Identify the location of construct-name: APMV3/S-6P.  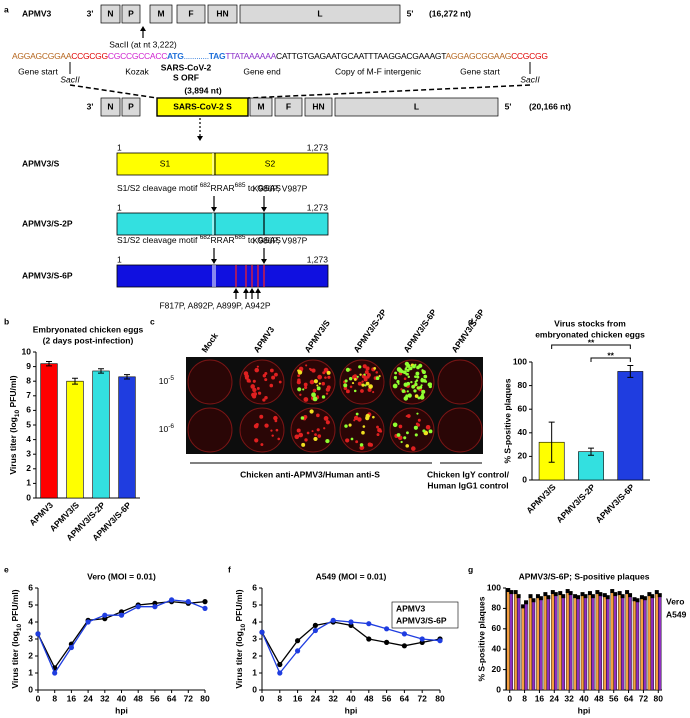
(47, 275).